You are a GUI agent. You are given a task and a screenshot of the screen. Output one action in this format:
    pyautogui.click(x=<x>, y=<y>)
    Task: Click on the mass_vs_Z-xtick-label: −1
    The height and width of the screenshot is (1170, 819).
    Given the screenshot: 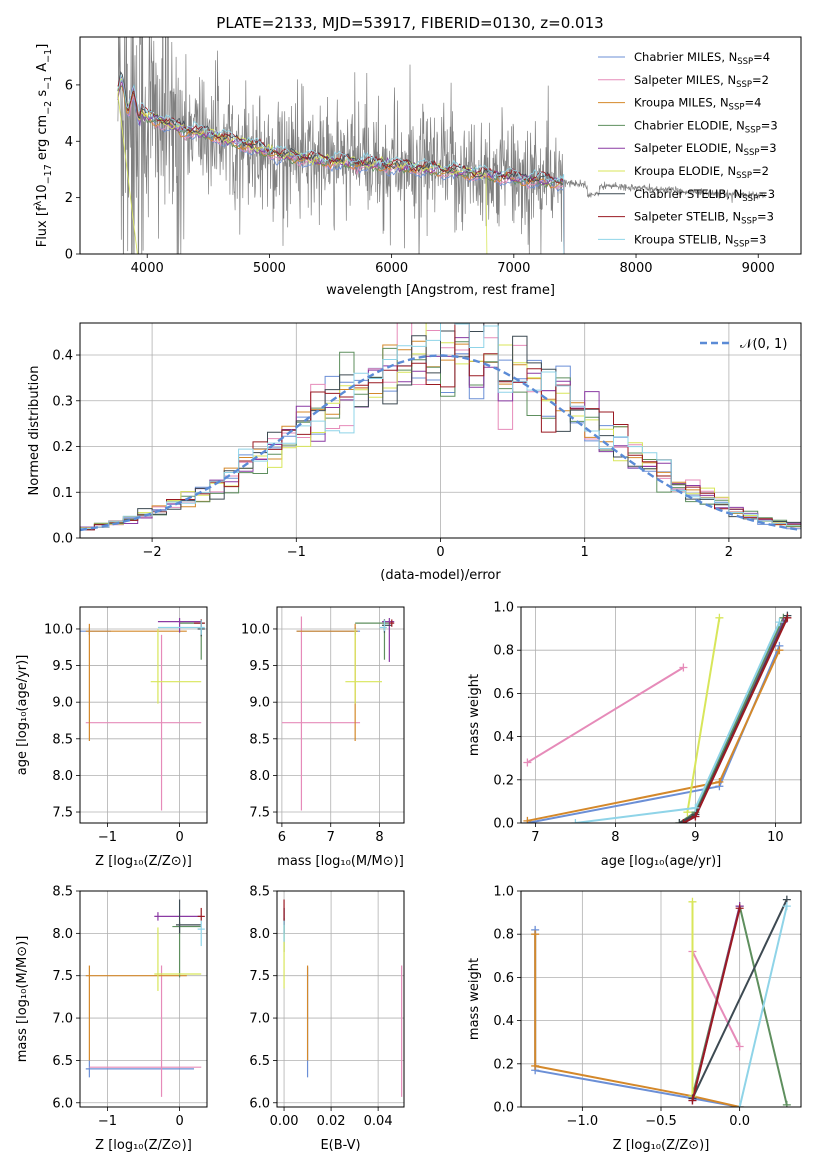 What is the action you would take?
    pyautogui.click(x=107, y=1121)
    